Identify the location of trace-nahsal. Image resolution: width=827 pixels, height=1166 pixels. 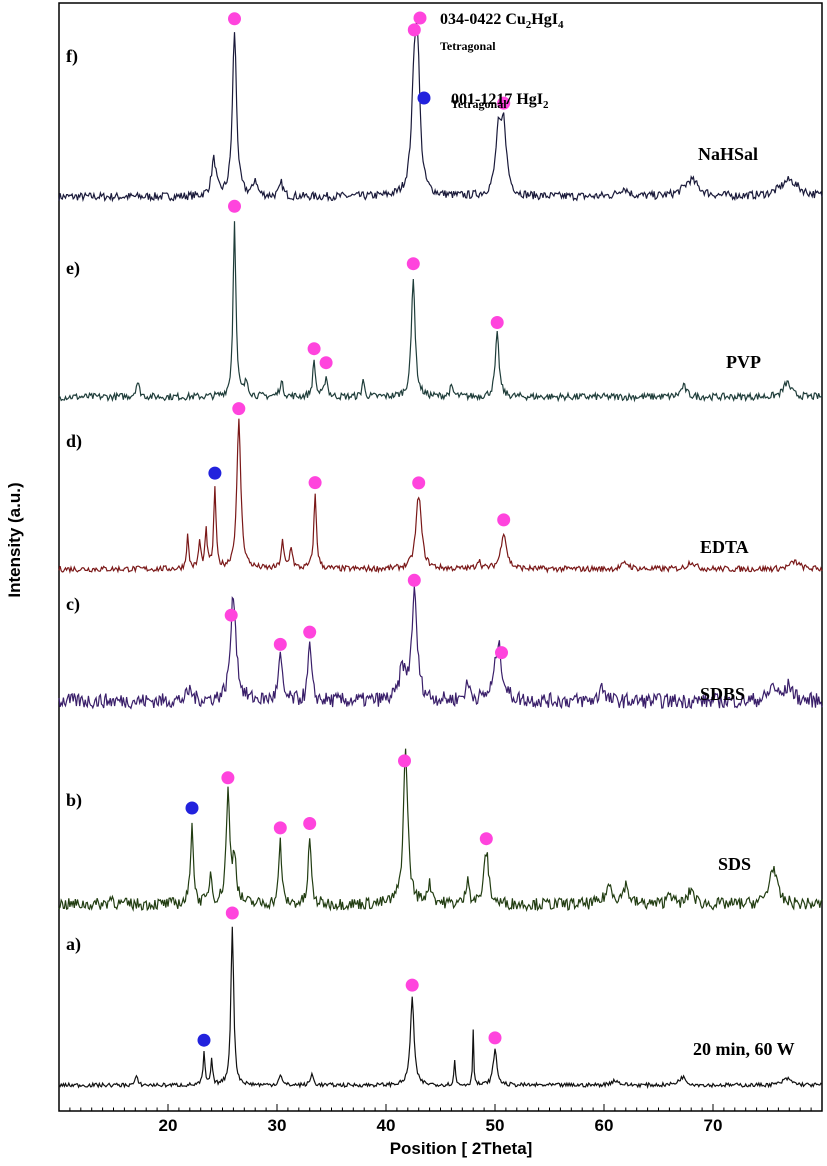
(440, 112).